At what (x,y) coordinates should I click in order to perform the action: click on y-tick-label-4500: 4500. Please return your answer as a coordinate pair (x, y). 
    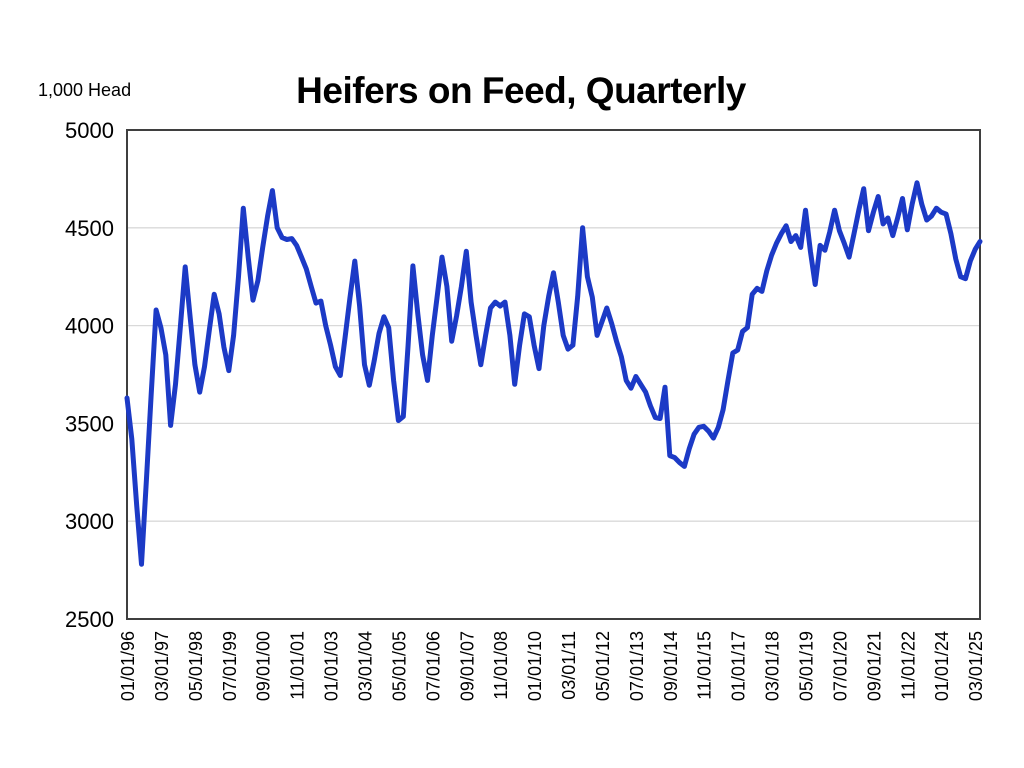
    Looking at the image, I should click on (89, 228).